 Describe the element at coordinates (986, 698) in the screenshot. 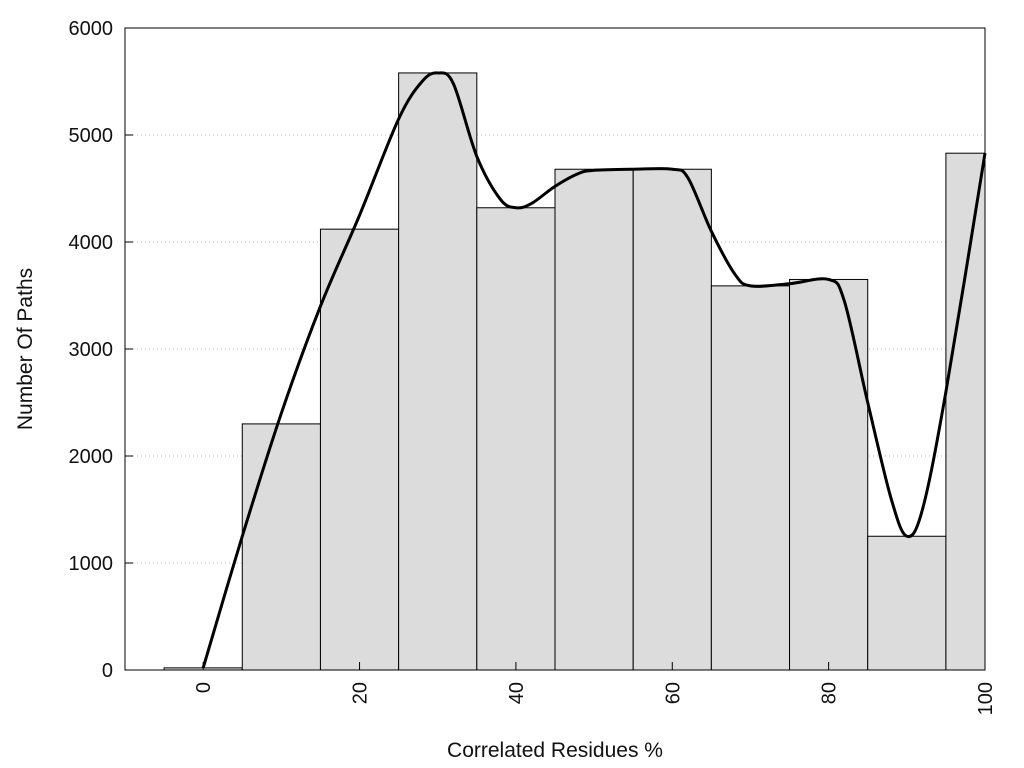

I see `x-tick-label: 100` at that location.